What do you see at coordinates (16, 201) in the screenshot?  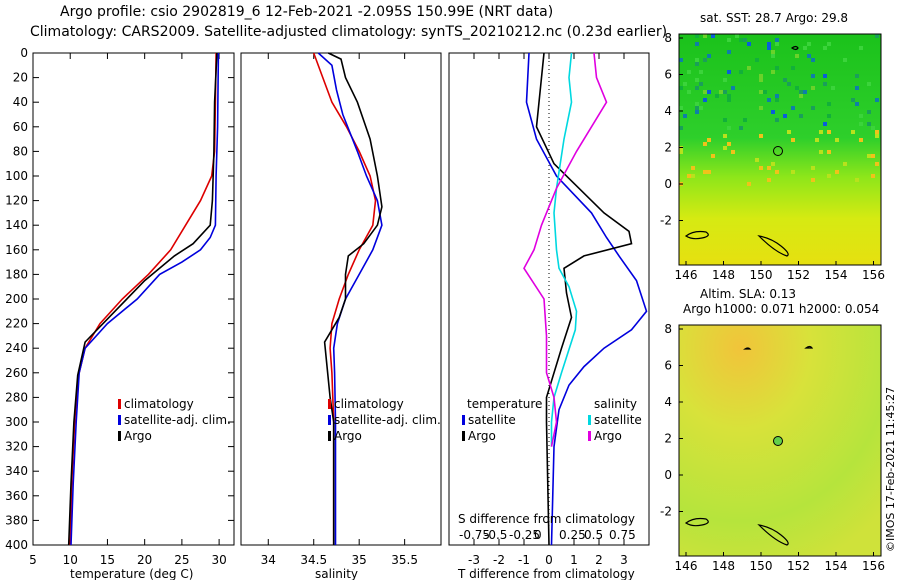 I see `depth-tick-label: 120` at bounding box center [16, 201].